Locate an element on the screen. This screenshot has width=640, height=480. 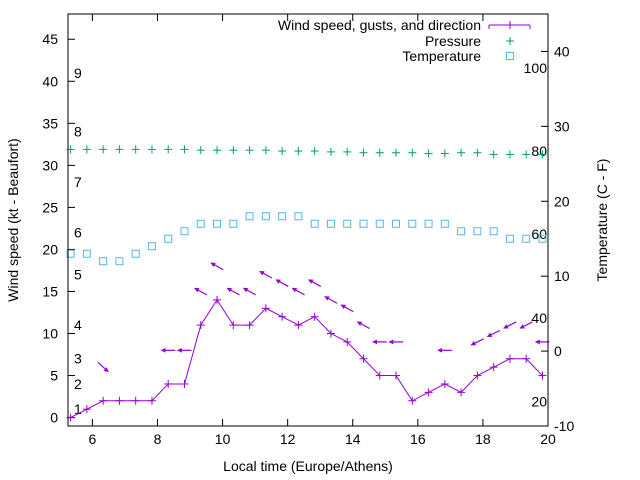
x-tick-label: 20 is located at coordinates (548, 439).